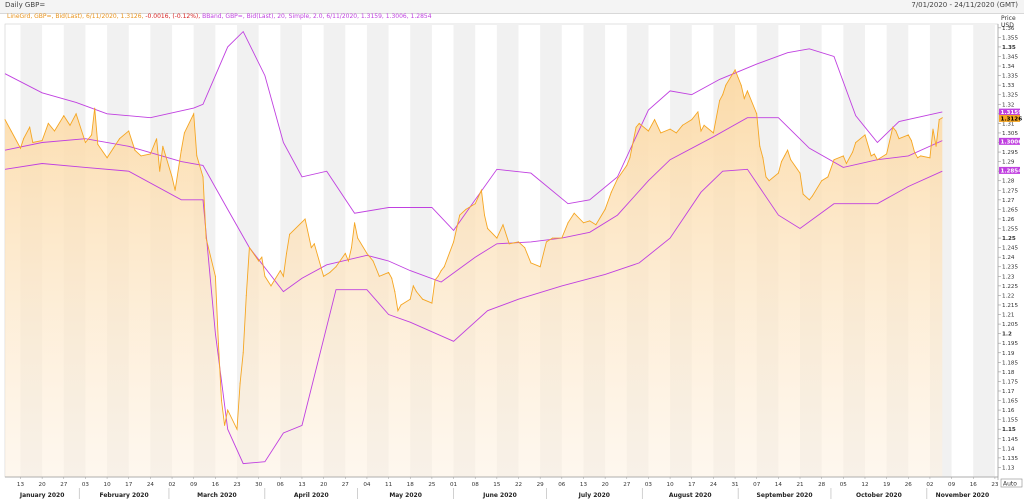 The image size is (1024, 500). I want to click on day-tick-label: 04, so click(367, 485).